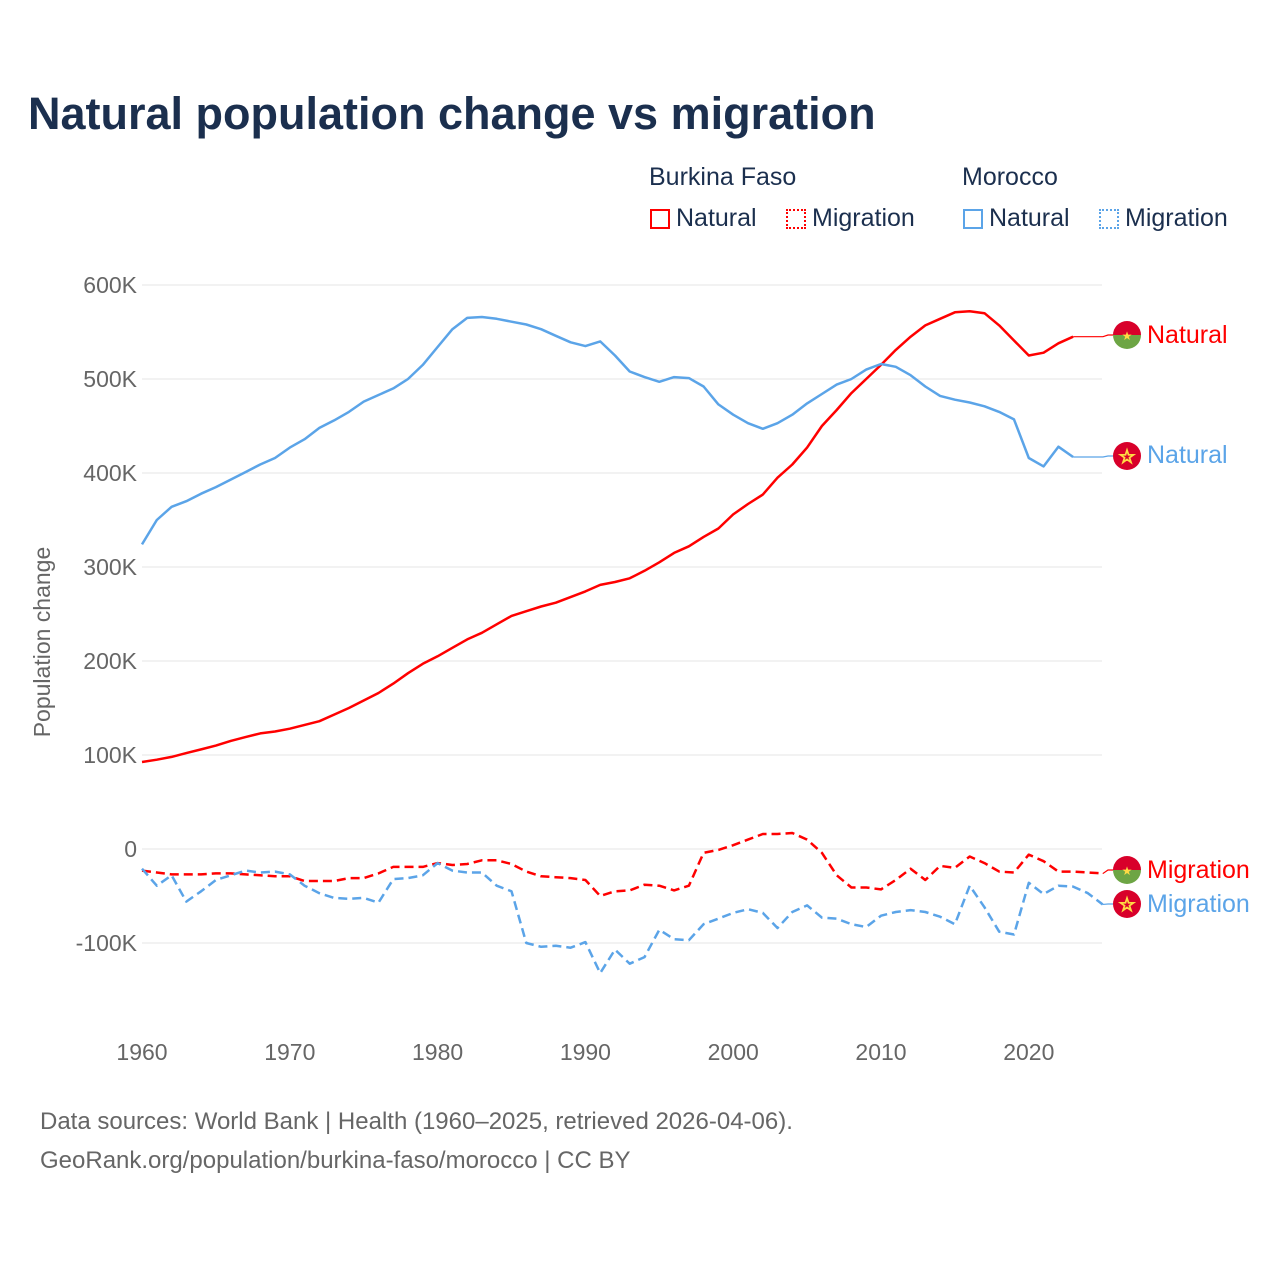  I want to click on y-tick-label: 500K, so click(110, 379).